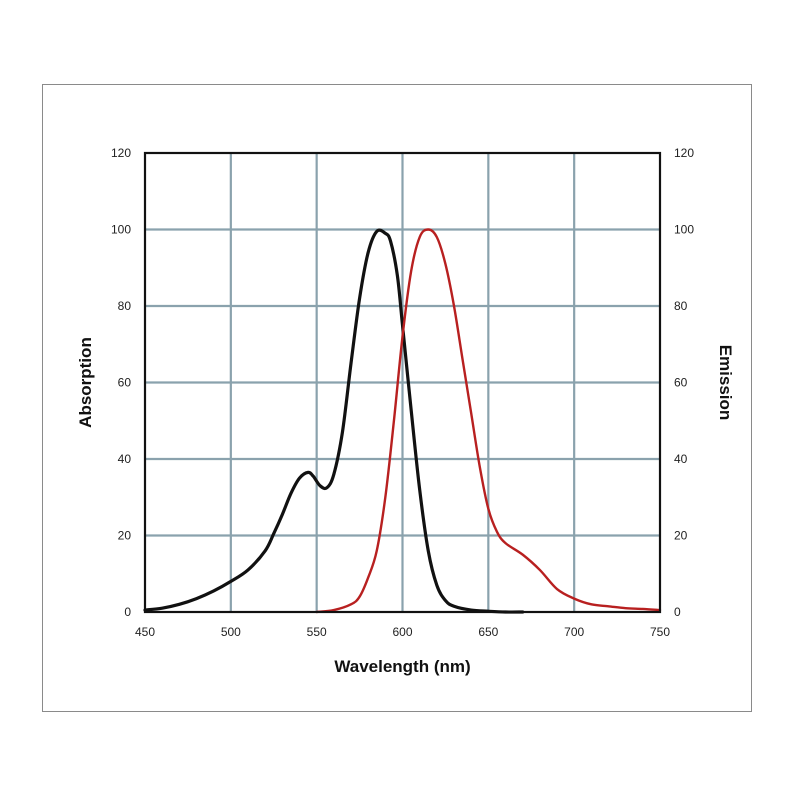 The height and width of the screenshot is (800, 800). What do you see at coordinates (574, 632) in the screenshot?
I see `x-tick-label: 700` at bounding box center [574, 632].